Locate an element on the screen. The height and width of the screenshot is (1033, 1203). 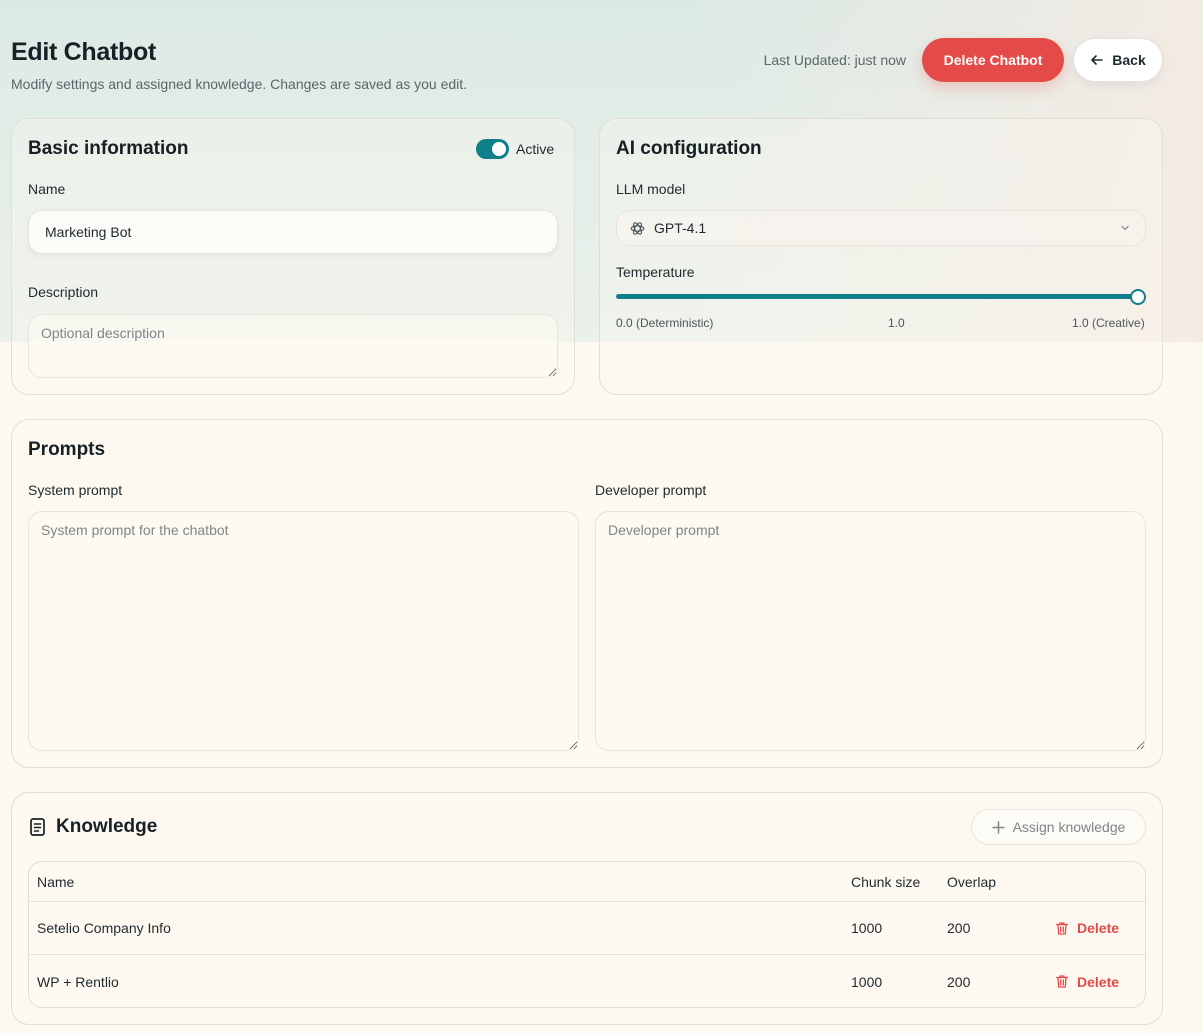
arrow-left-icon is located at coordinates (1097, 60).